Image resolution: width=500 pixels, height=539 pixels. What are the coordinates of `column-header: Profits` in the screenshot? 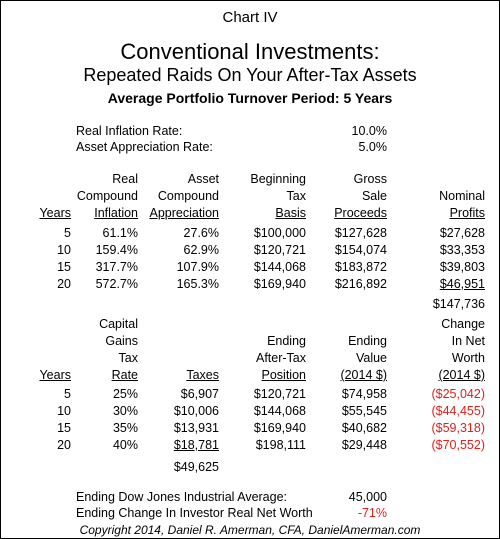 It's located at (467, 213).